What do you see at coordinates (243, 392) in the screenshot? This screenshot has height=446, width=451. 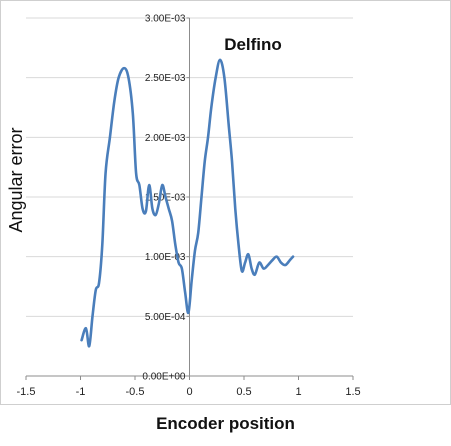 I see `x-tick-label: 0.5` at bounding box center [243, 392].